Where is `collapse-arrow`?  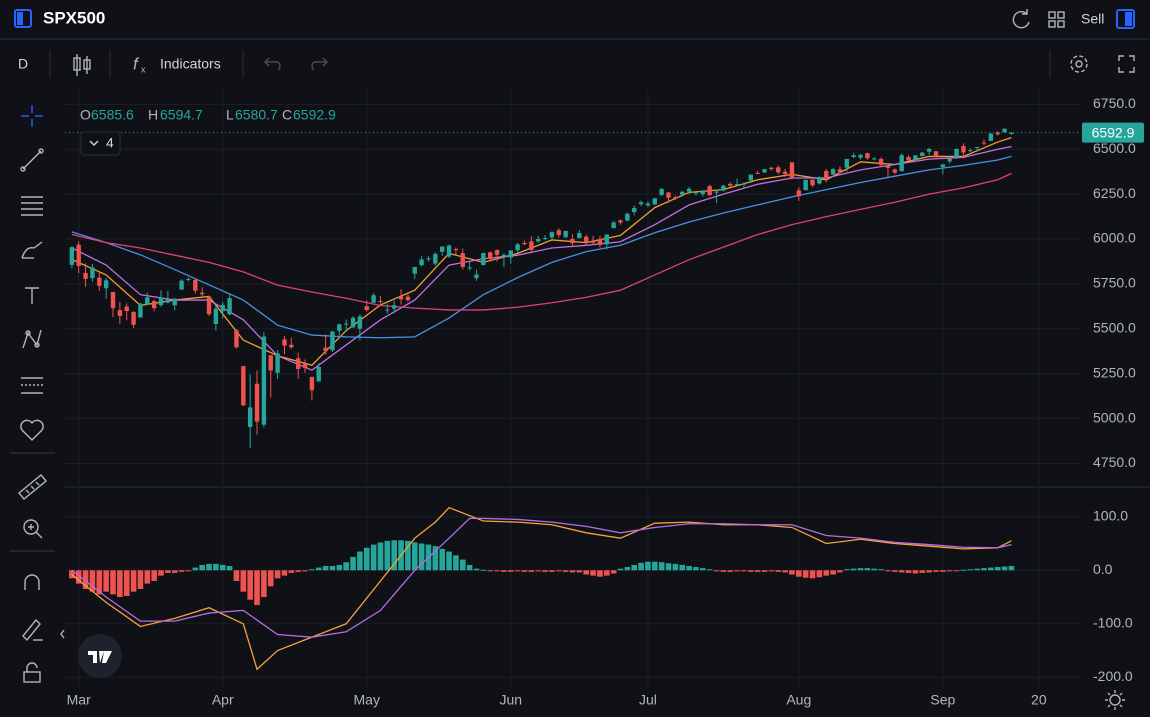 collapse-arrow is located at coordinates (62, 634).